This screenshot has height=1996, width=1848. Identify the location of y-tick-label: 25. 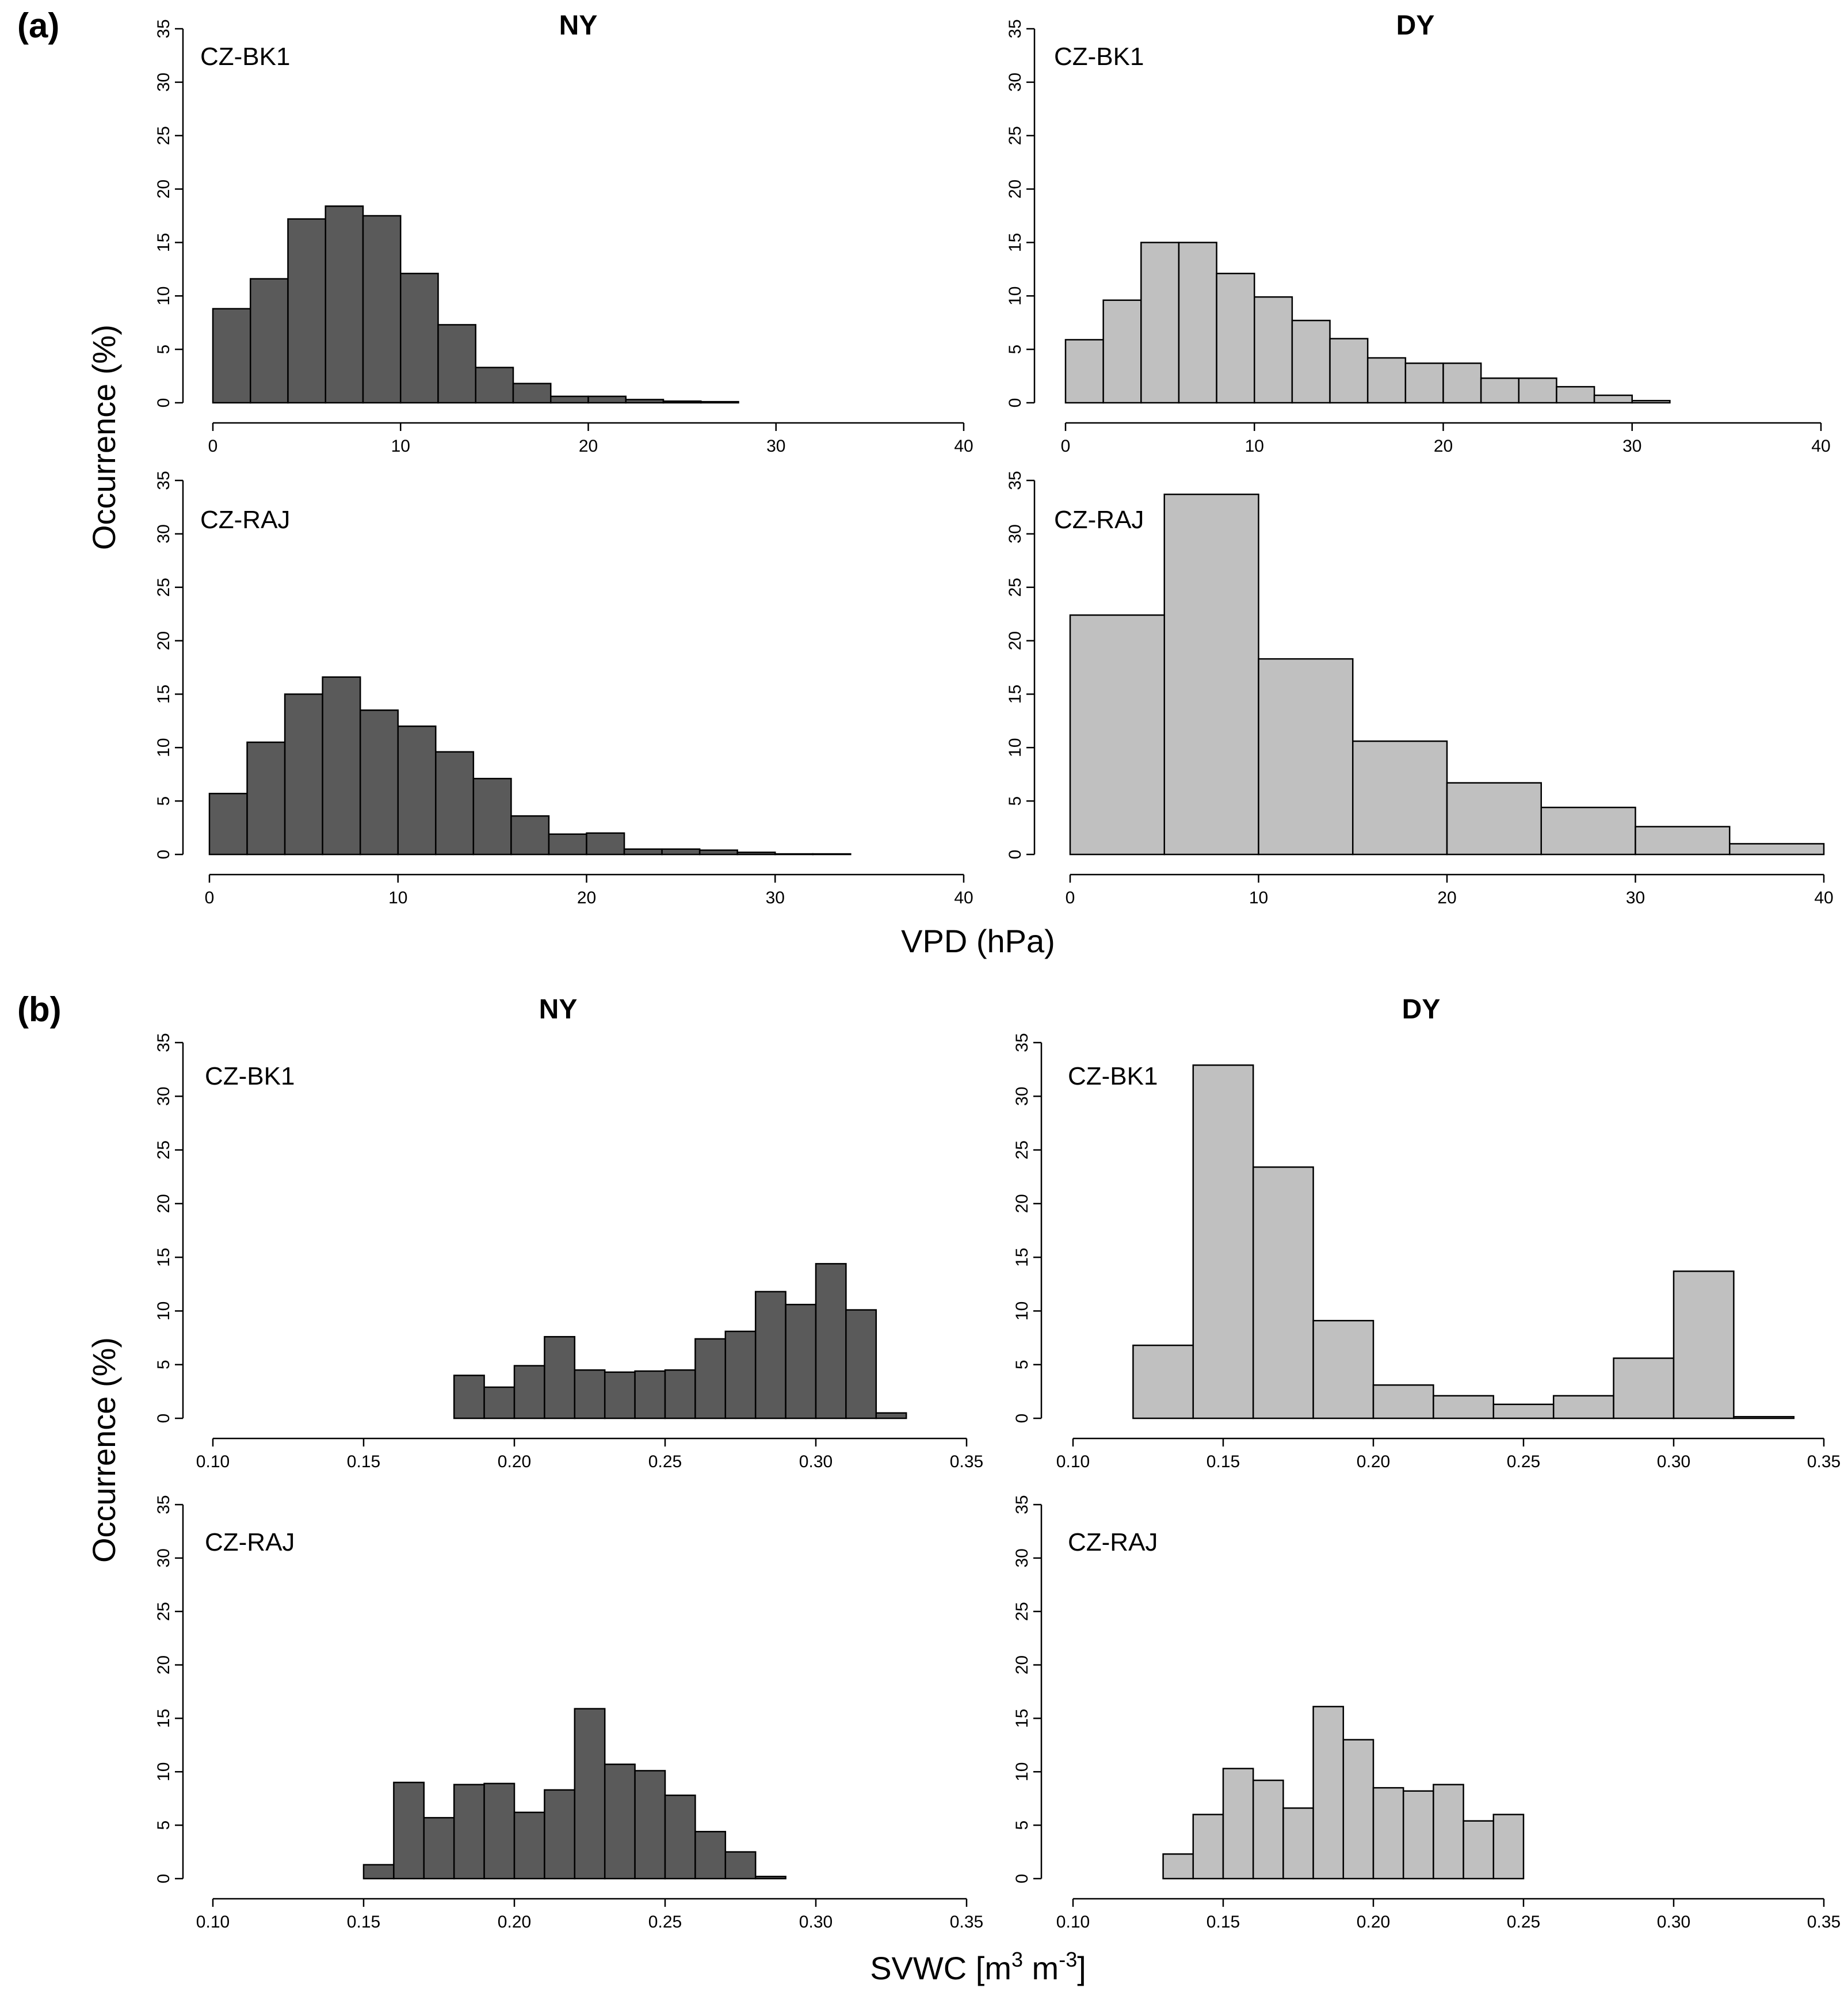
(1022, 1149).